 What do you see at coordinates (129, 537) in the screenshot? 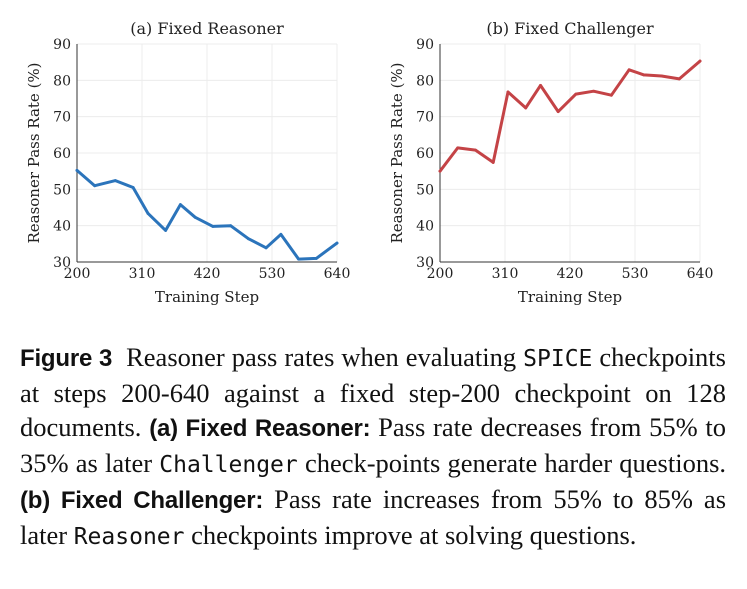
I see `caption-b-term: Reasoner` at bounding box center [129, 537].